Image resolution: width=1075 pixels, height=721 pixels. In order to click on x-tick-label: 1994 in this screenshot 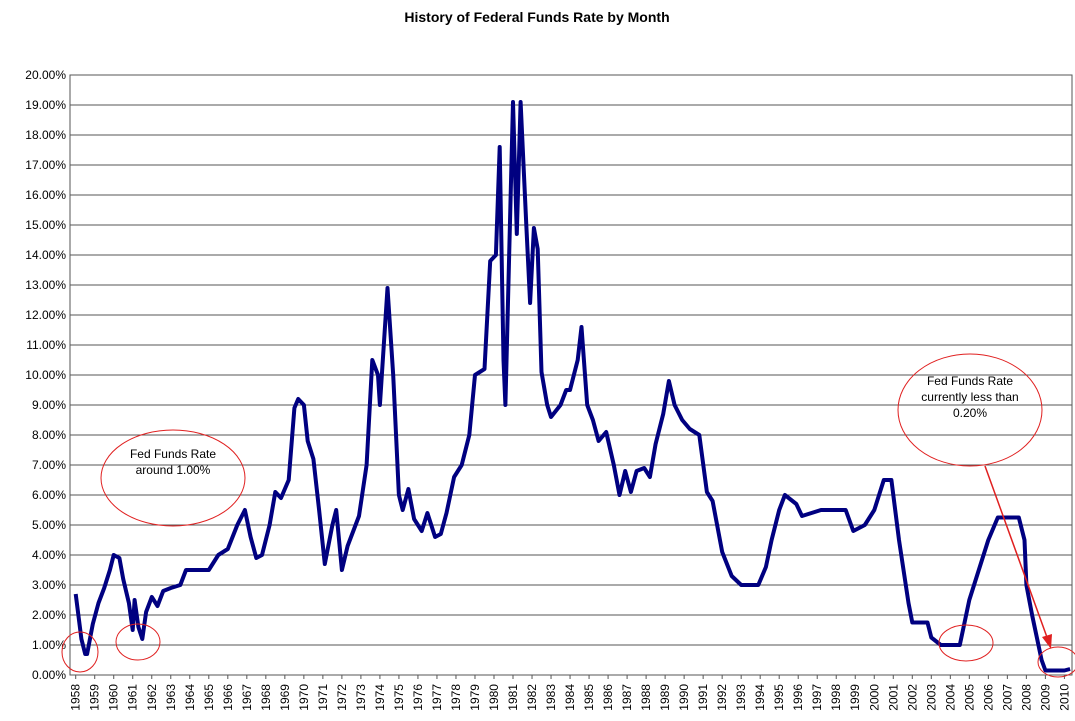, I will do `click(760, 697)`.